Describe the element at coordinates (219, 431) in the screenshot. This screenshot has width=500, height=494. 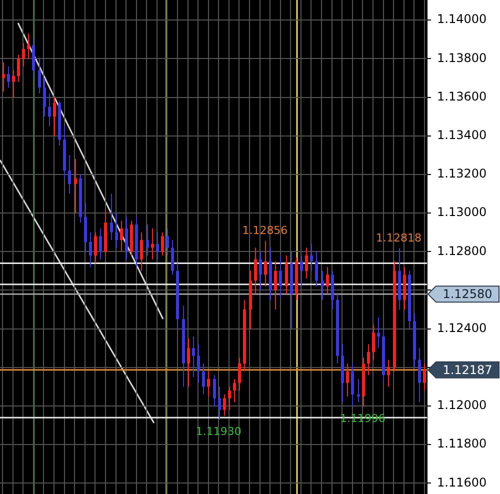
I see `annotation: 1.11930` at that location.